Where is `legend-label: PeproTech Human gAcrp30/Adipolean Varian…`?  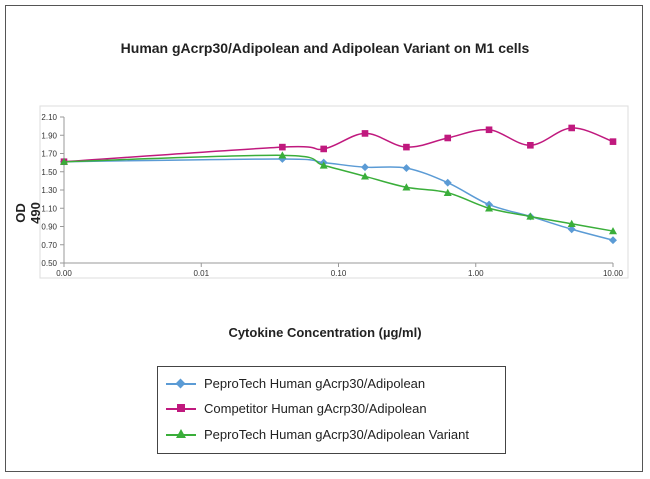
legend-label: PeproTech Human gAcrp30/Adipolean Varian… is located at coordinates (336, 434).